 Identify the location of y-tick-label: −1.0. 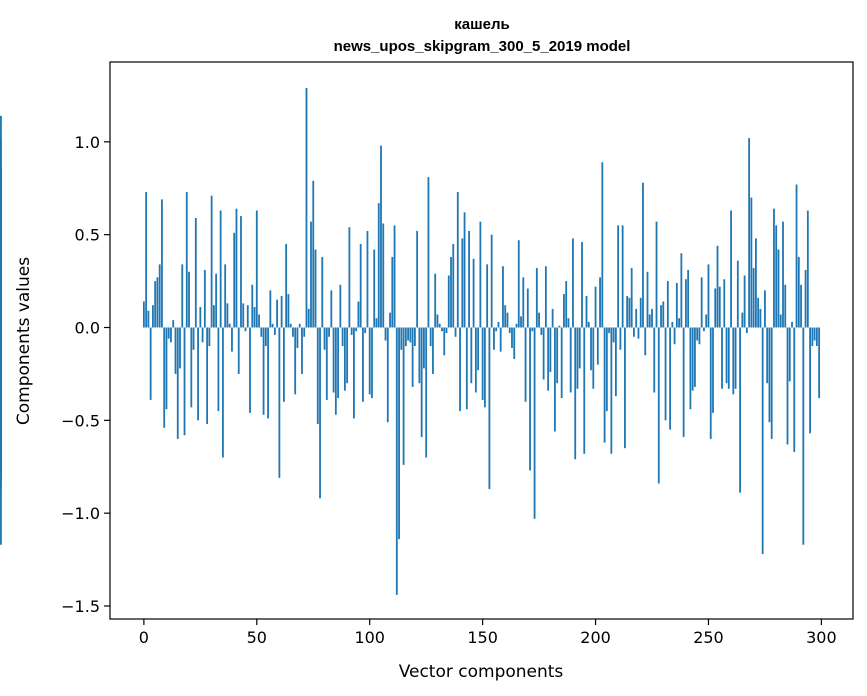
(80, 513).